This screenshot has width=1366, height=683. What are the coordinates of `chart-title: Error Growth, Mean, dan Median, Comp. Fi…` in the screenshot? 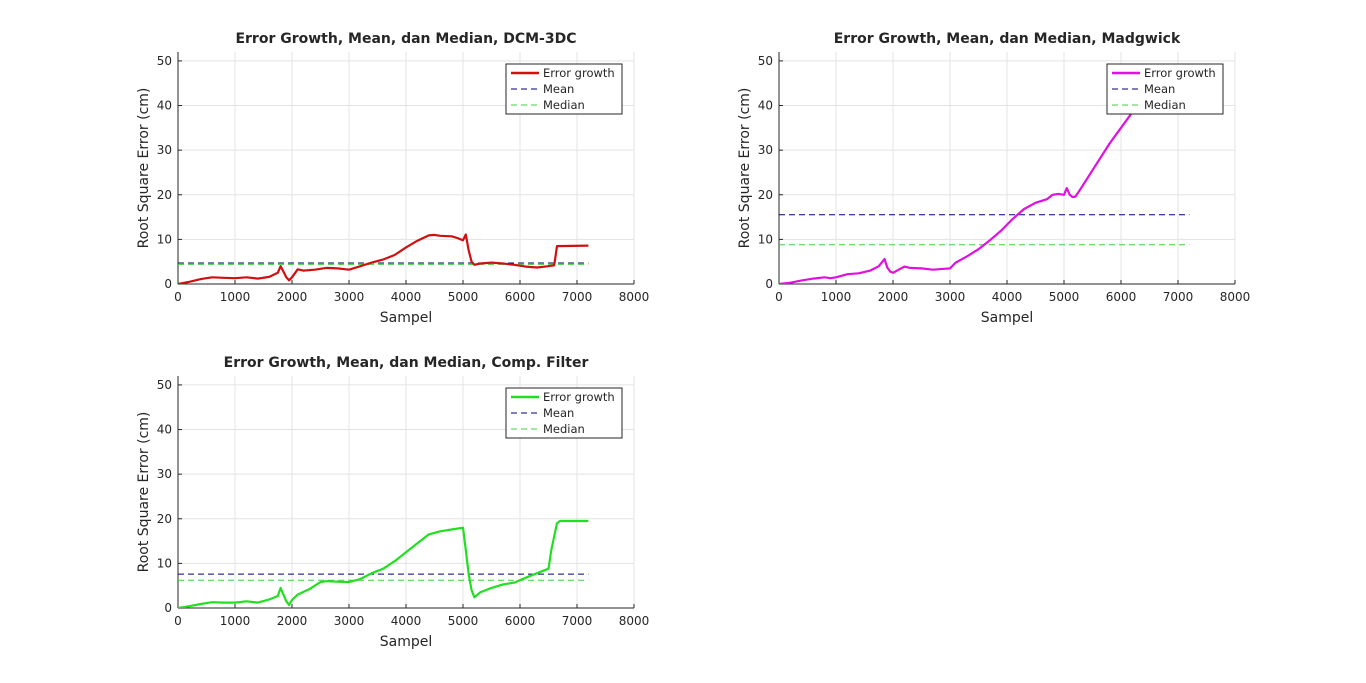 It's located at (406, 363).